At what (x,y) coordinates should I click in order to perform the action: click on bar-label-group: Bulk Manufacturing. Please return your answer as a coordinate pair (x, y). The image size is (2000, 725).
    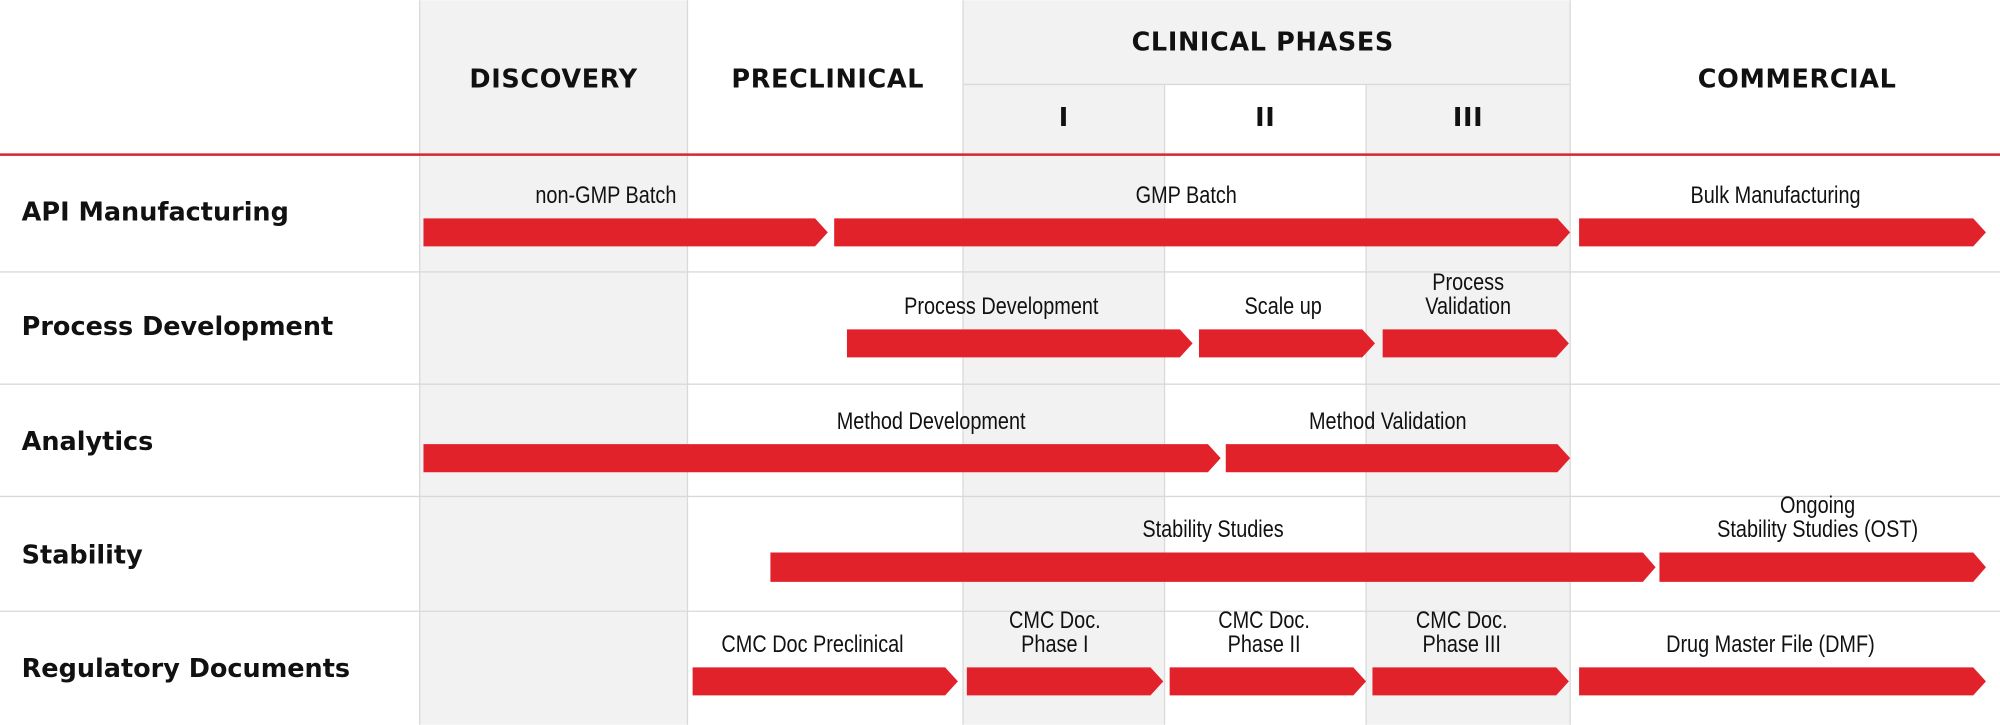
    Looking at the image, I should click on (1775, 194).